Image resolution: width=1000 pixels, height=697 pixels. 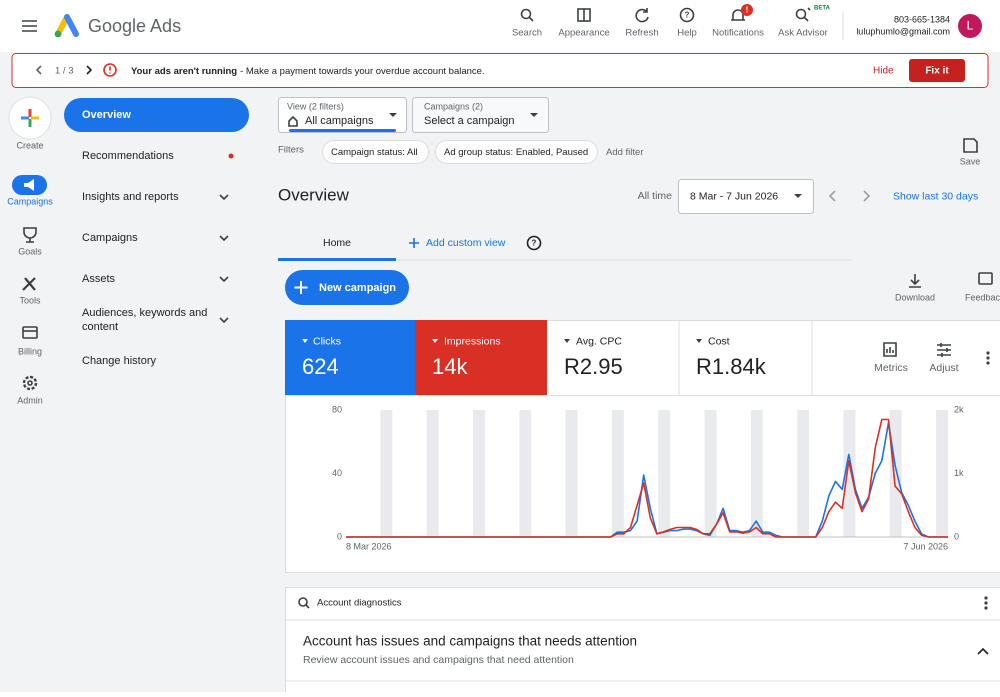 What do you see at coordinates (337, 473) in the screenshot?
I see `tick-label: 40` at bounding box center [337, 473].